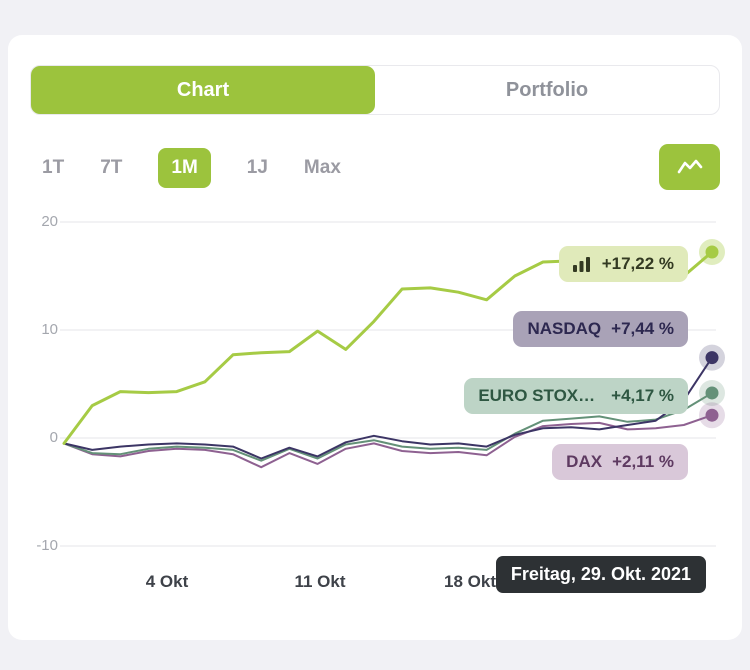  I want to click on bar-chart-icon, so click(581, 264).